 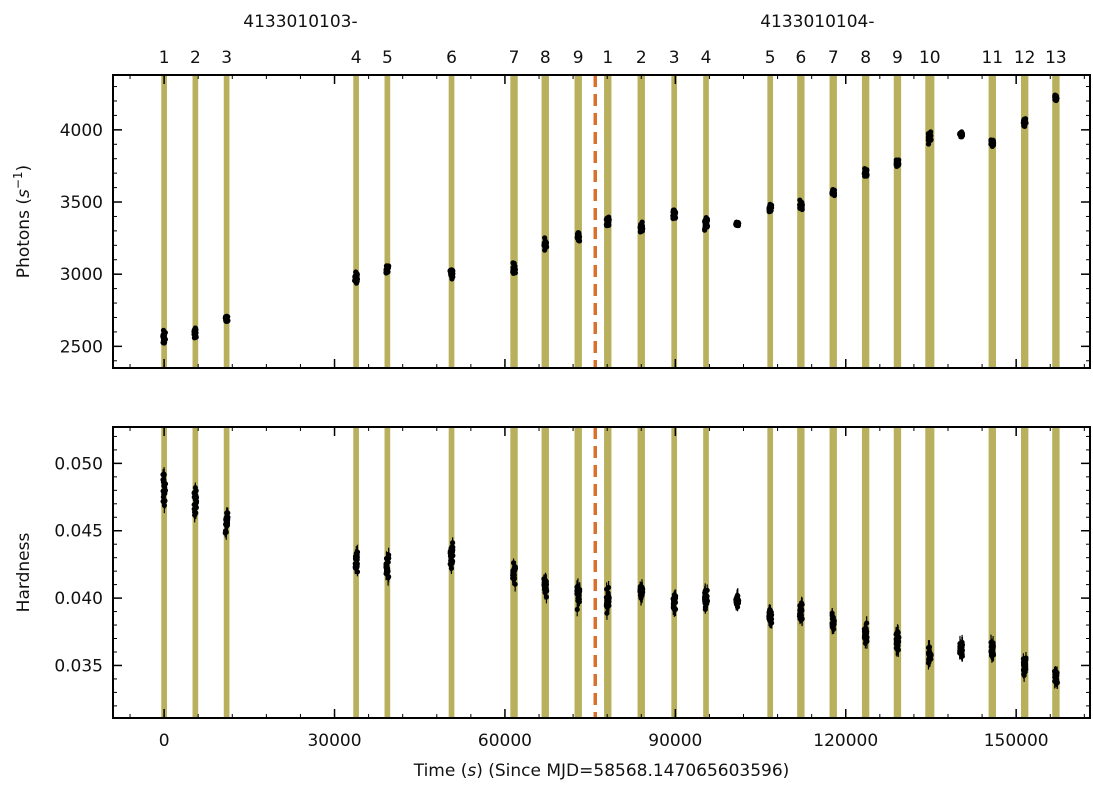 What do you see at coordinates (675, 741) in the screenshot?
I see `x-tick-label: 90000` at bounding box center [675, 741].